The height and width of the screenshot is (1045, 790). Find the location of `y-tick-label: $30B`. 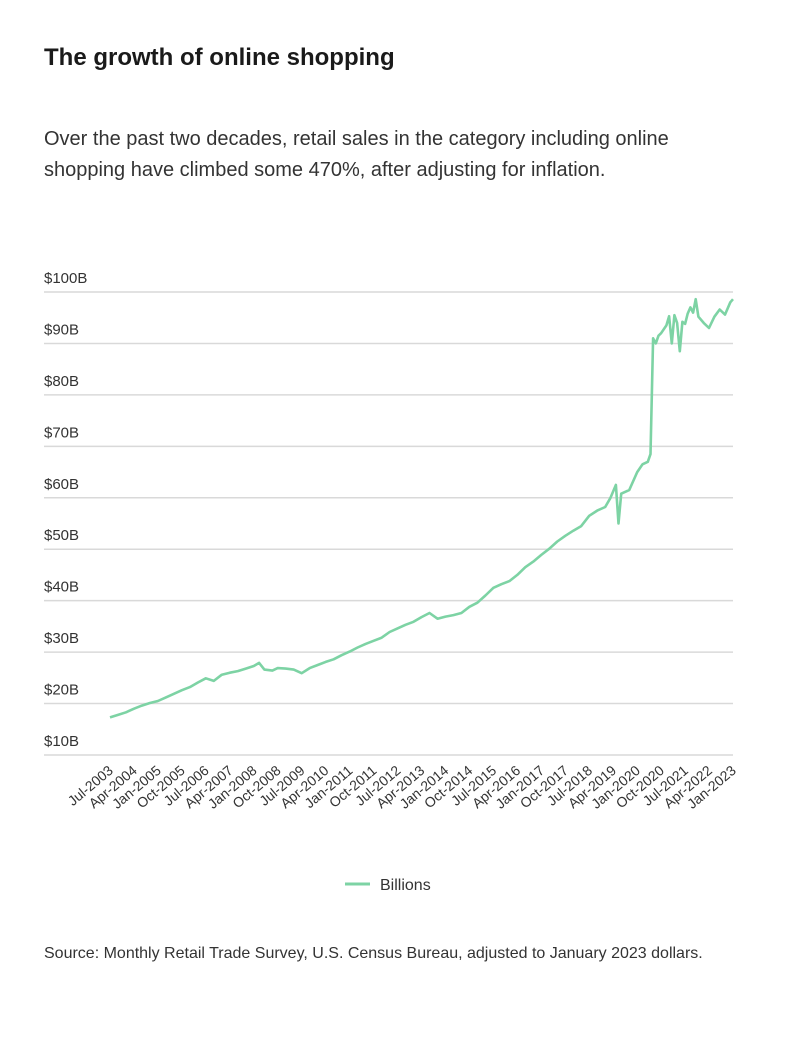

y-tick-label: $30B is located at coordinates (61, 638).